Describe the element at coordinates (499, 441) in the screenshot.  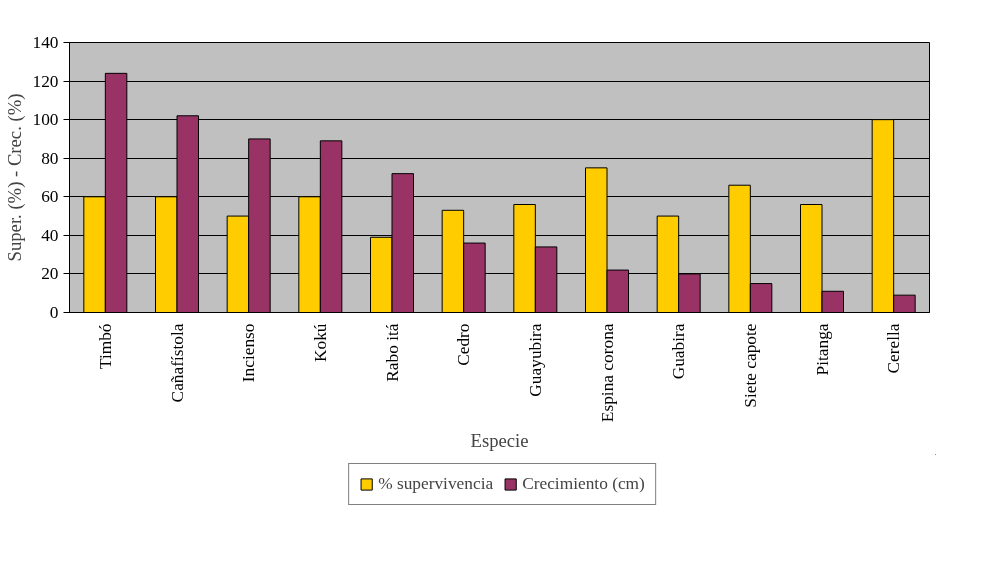
I see `x-axis-title: Especie` at that location.